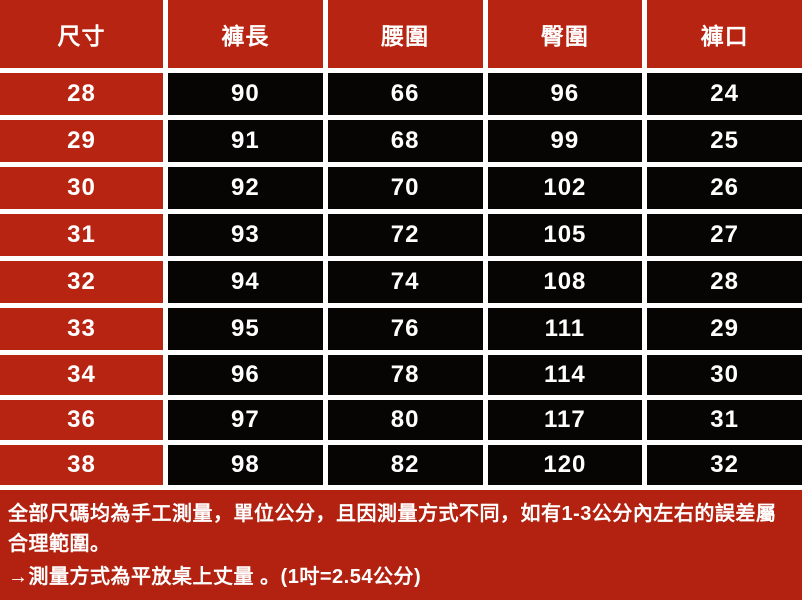 The width and height of the screenshot is (802, 600). What do you see at coordinates (724, 375) in the screenshot?
I see `value-cell: 30` at bounding box center [724, 375].